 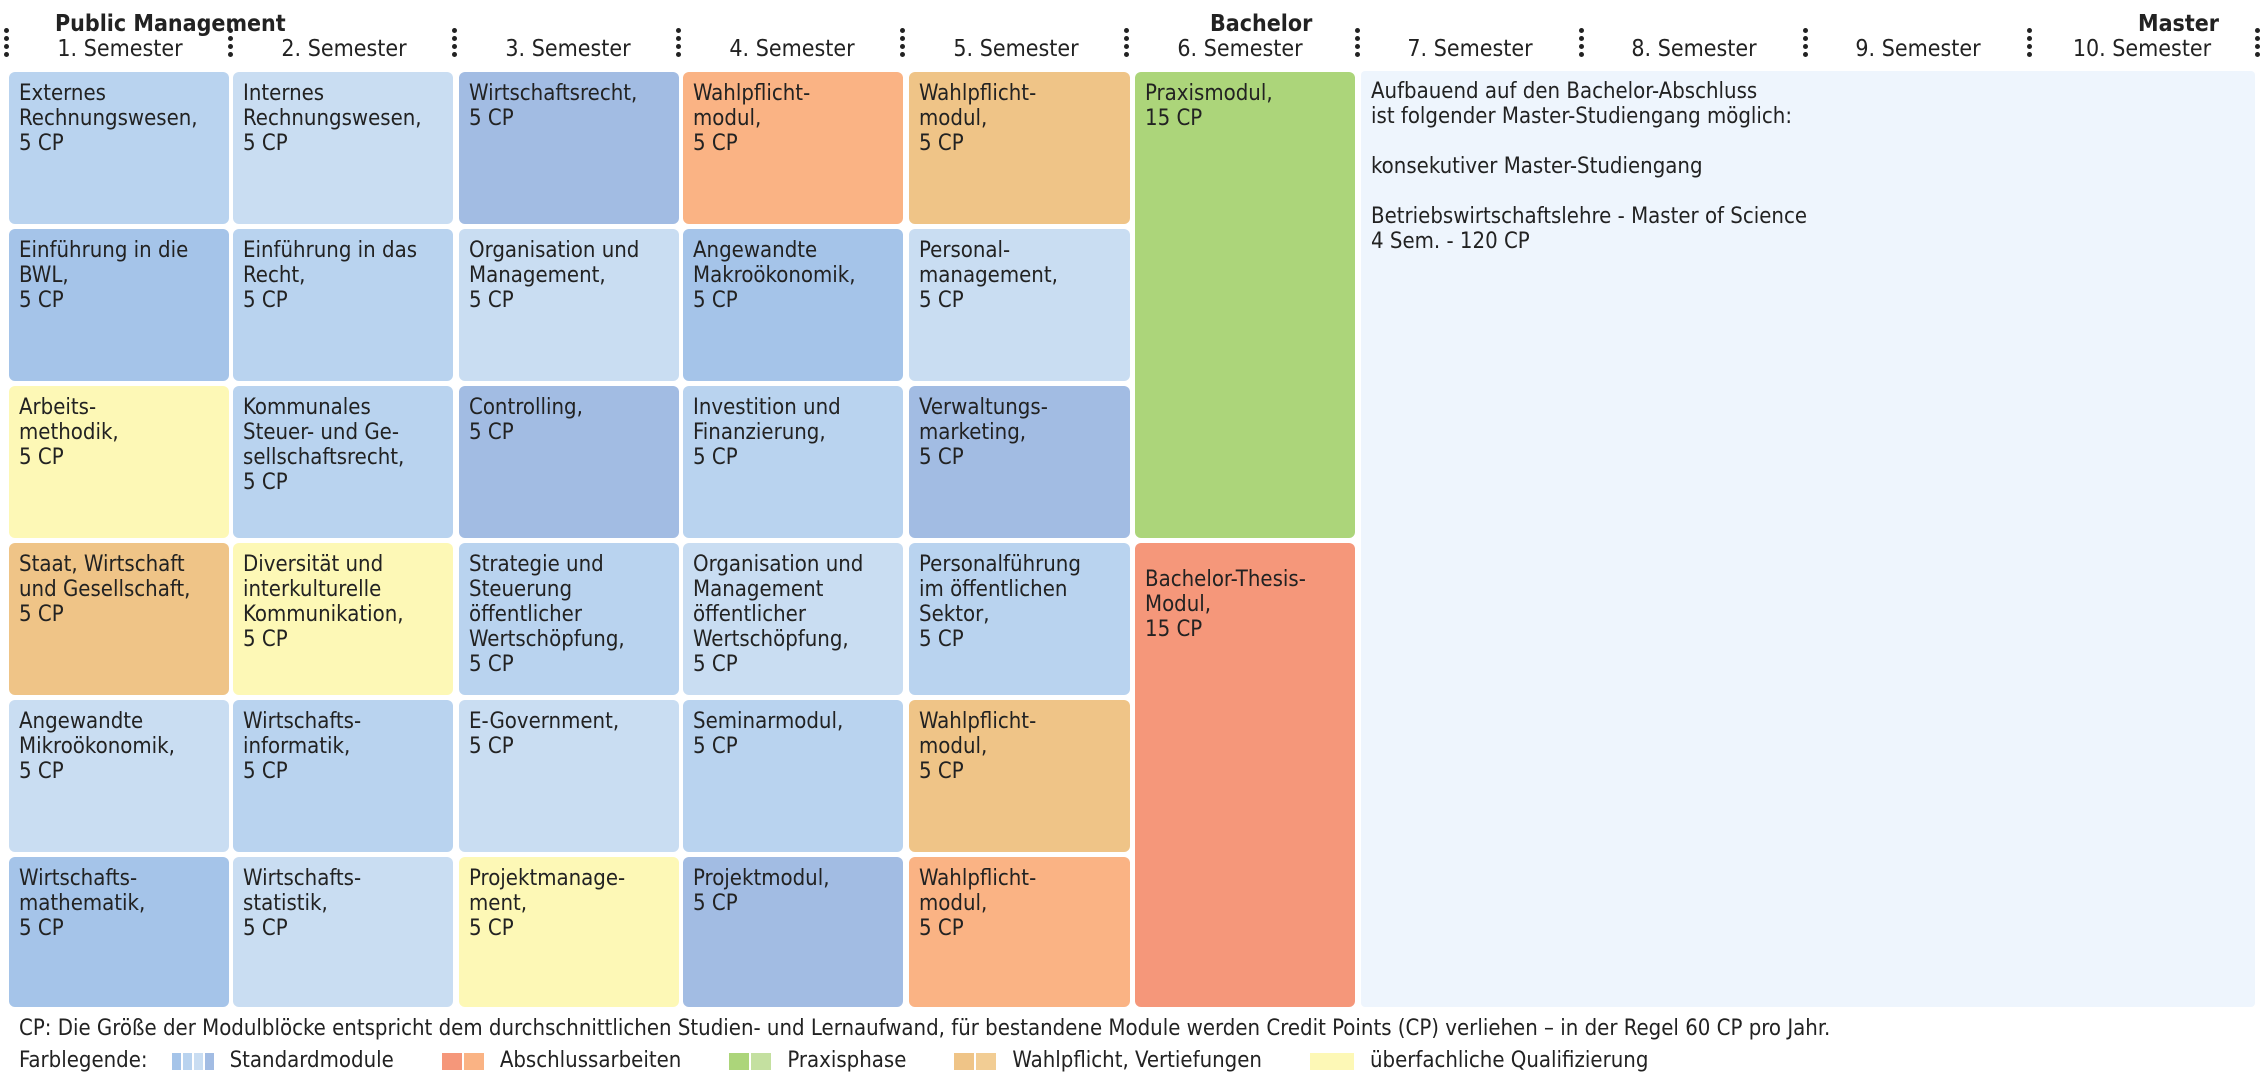 I want to click on legend-label: Standardmodule, so click(x=311, y=1060).